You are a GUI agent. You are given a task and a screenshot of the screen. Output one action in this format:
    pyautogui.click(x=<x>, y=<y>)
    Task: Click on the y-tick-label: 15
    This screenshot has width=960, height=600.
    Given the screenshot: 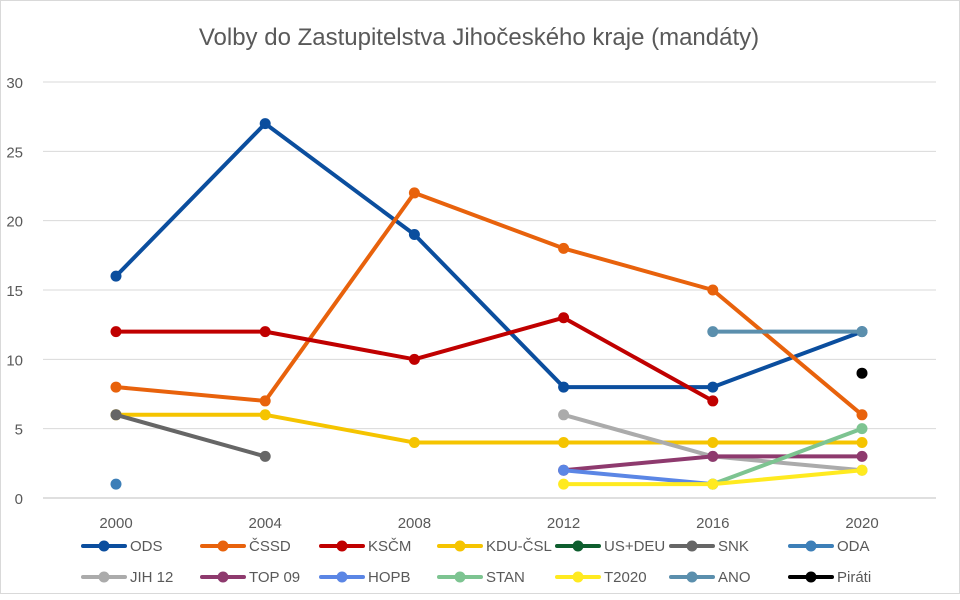 What is the action you would take?
    pyautogui.click(x=14, y=291)
    